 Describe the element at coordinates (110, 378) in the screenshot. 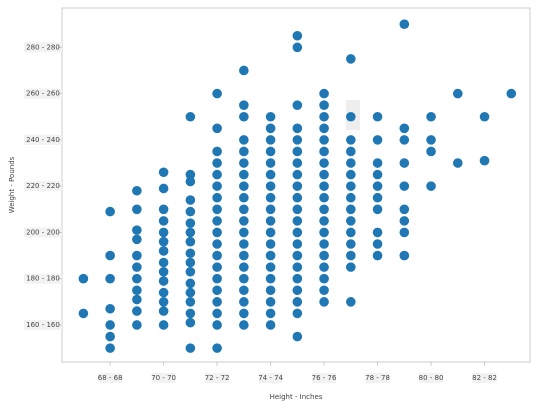

I see `x-tick-label: 68 - 68` at that location.